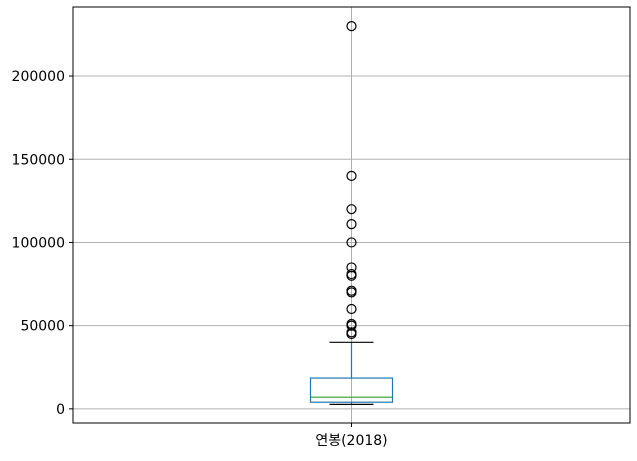 This screenshot has height=461, width=637. Describe the element at coordinates (38, 77) in the screenshot. I see `y-tick-label: 200000` at that location.